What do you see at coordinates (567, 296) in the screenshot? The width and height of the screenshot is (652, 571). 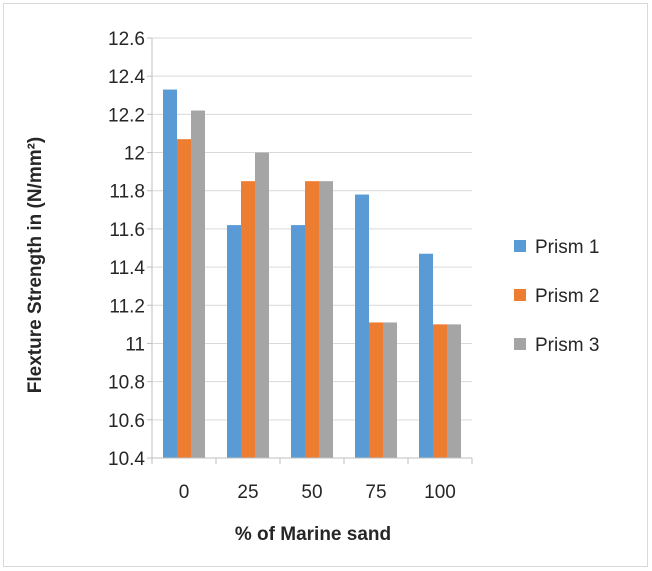 I see `legend-label: Prism 2` at bounding box center [567, 296].